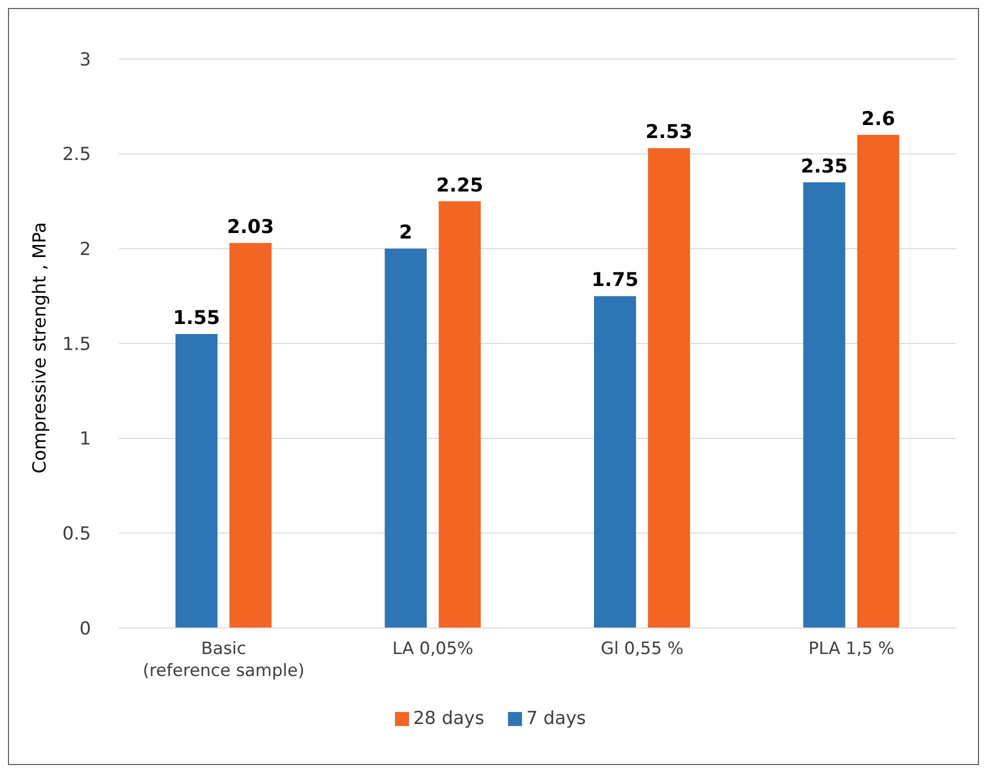 The image size is (987, 773). What do you see at coordinates (851, 649) in the screenshot?
I see `x-tick-label: PLA 1,5 %` at bounding box center [851, 649].